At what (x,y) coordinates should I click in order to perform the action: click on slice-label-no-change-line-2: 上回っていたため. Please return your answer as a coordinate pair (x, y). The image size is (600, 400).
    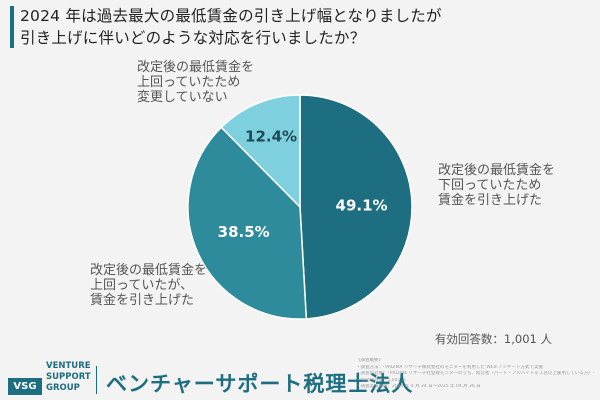
    Looking at the image, I should click on (189, 82).